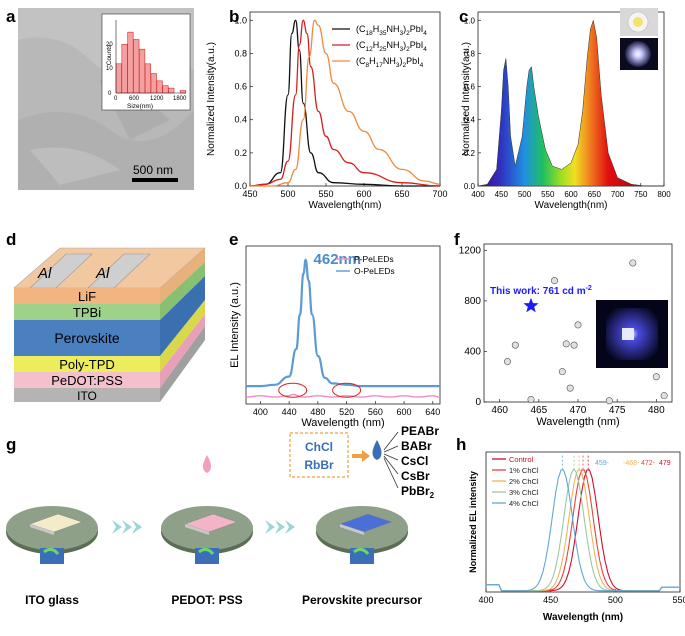 This screenshot has width=685, height=636. What do you see at coordinates (432, 412) in the screenshot?
I see `x-tick-label: 640` at bounding box center [432, 412].